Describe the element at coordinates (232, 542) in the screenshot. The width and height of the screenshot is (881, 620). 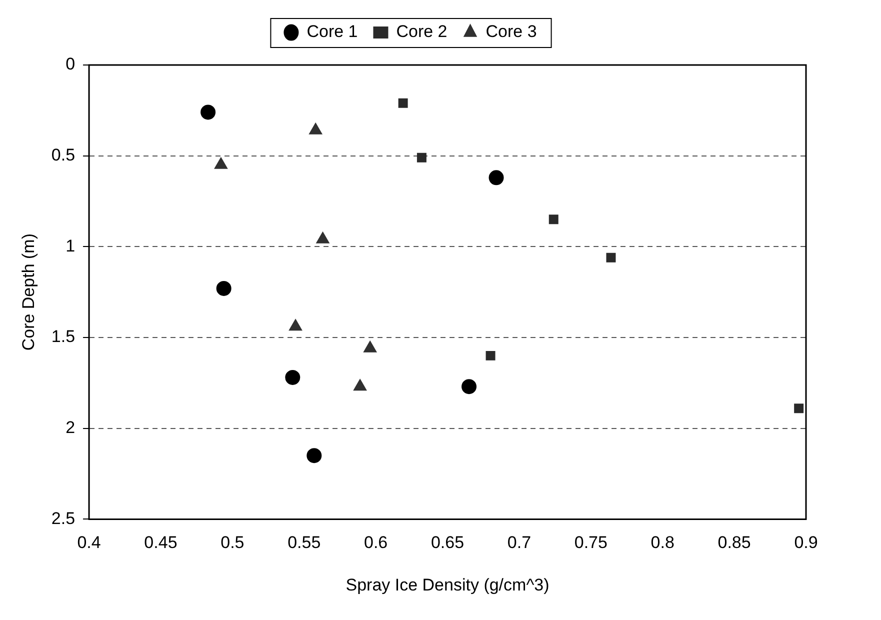
I see `x-tick-label: 0.5` at that location.